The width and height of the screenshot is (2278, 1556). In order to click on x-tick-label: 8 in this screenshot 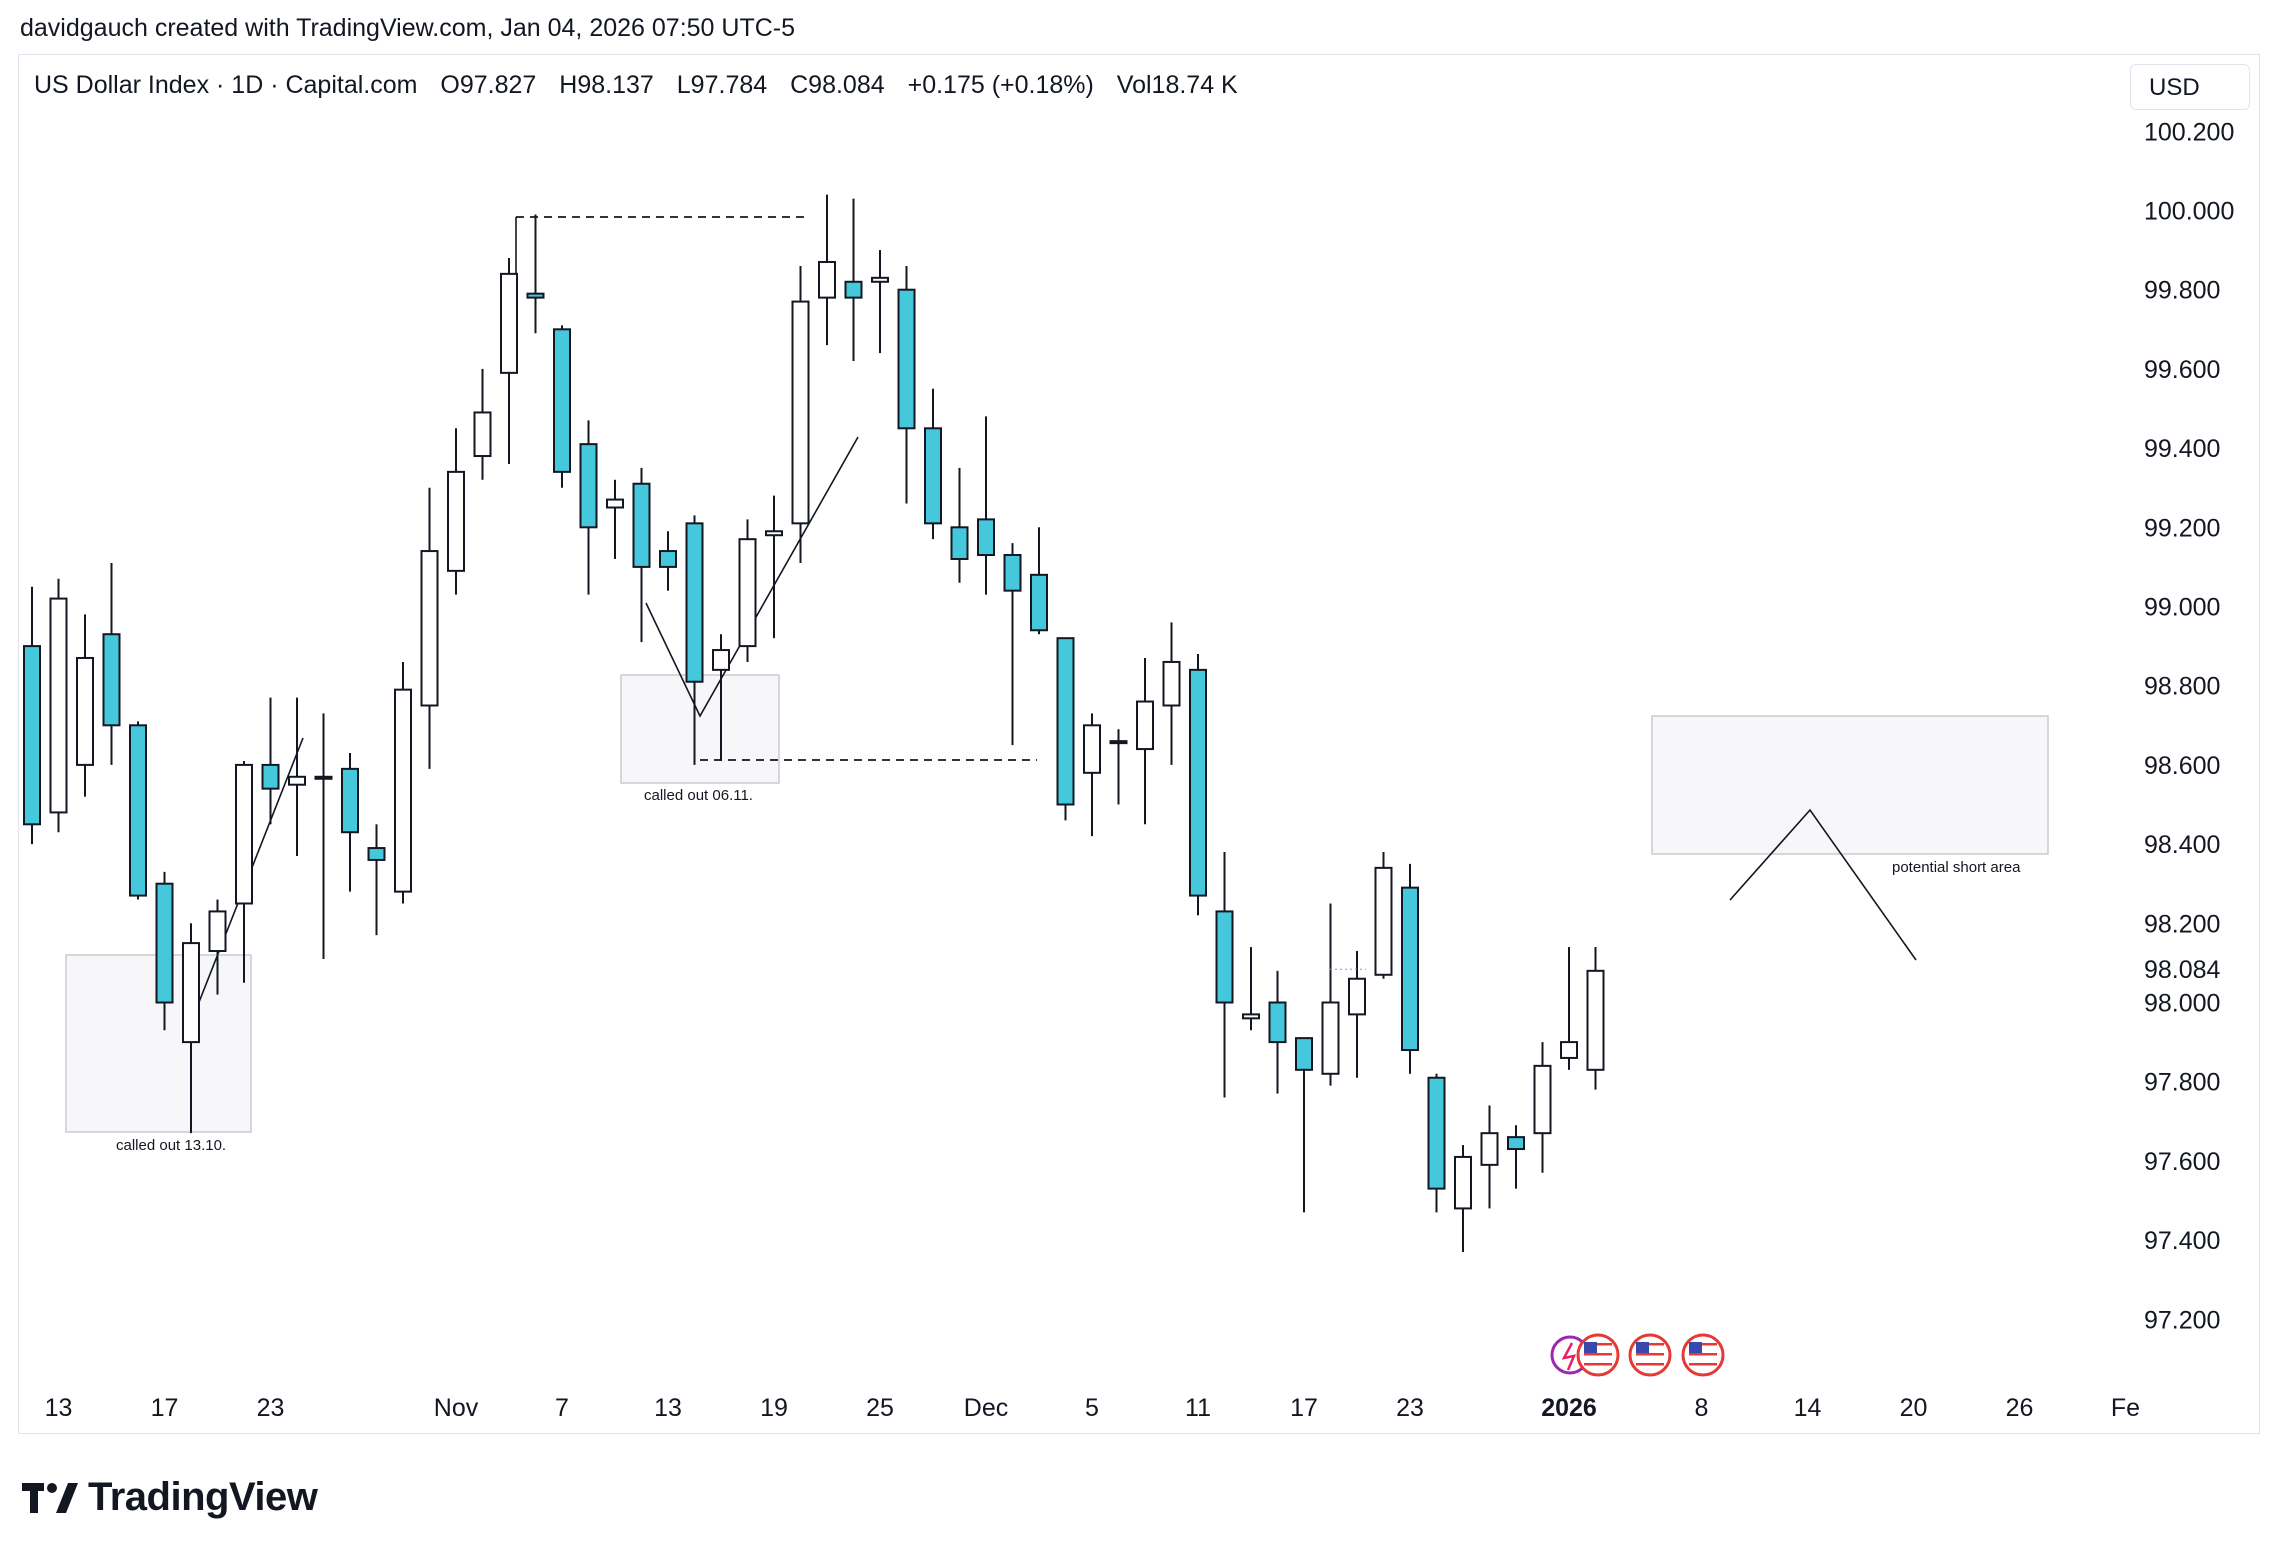, I will do `click(1702, 1408)`.